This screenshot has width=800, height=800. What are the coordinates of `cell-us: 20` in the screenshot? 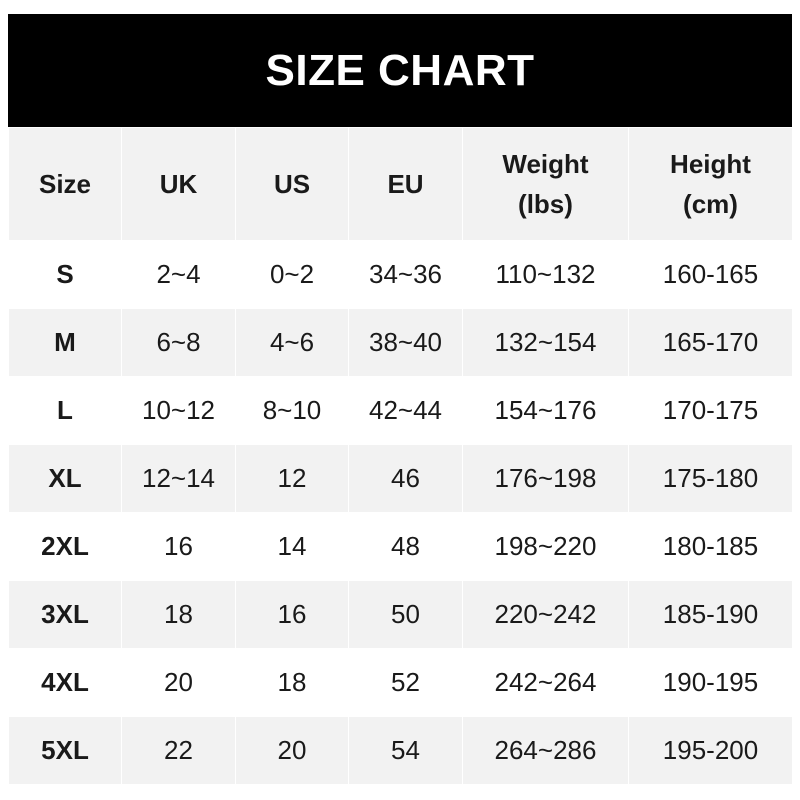 It's located at (292, 750).